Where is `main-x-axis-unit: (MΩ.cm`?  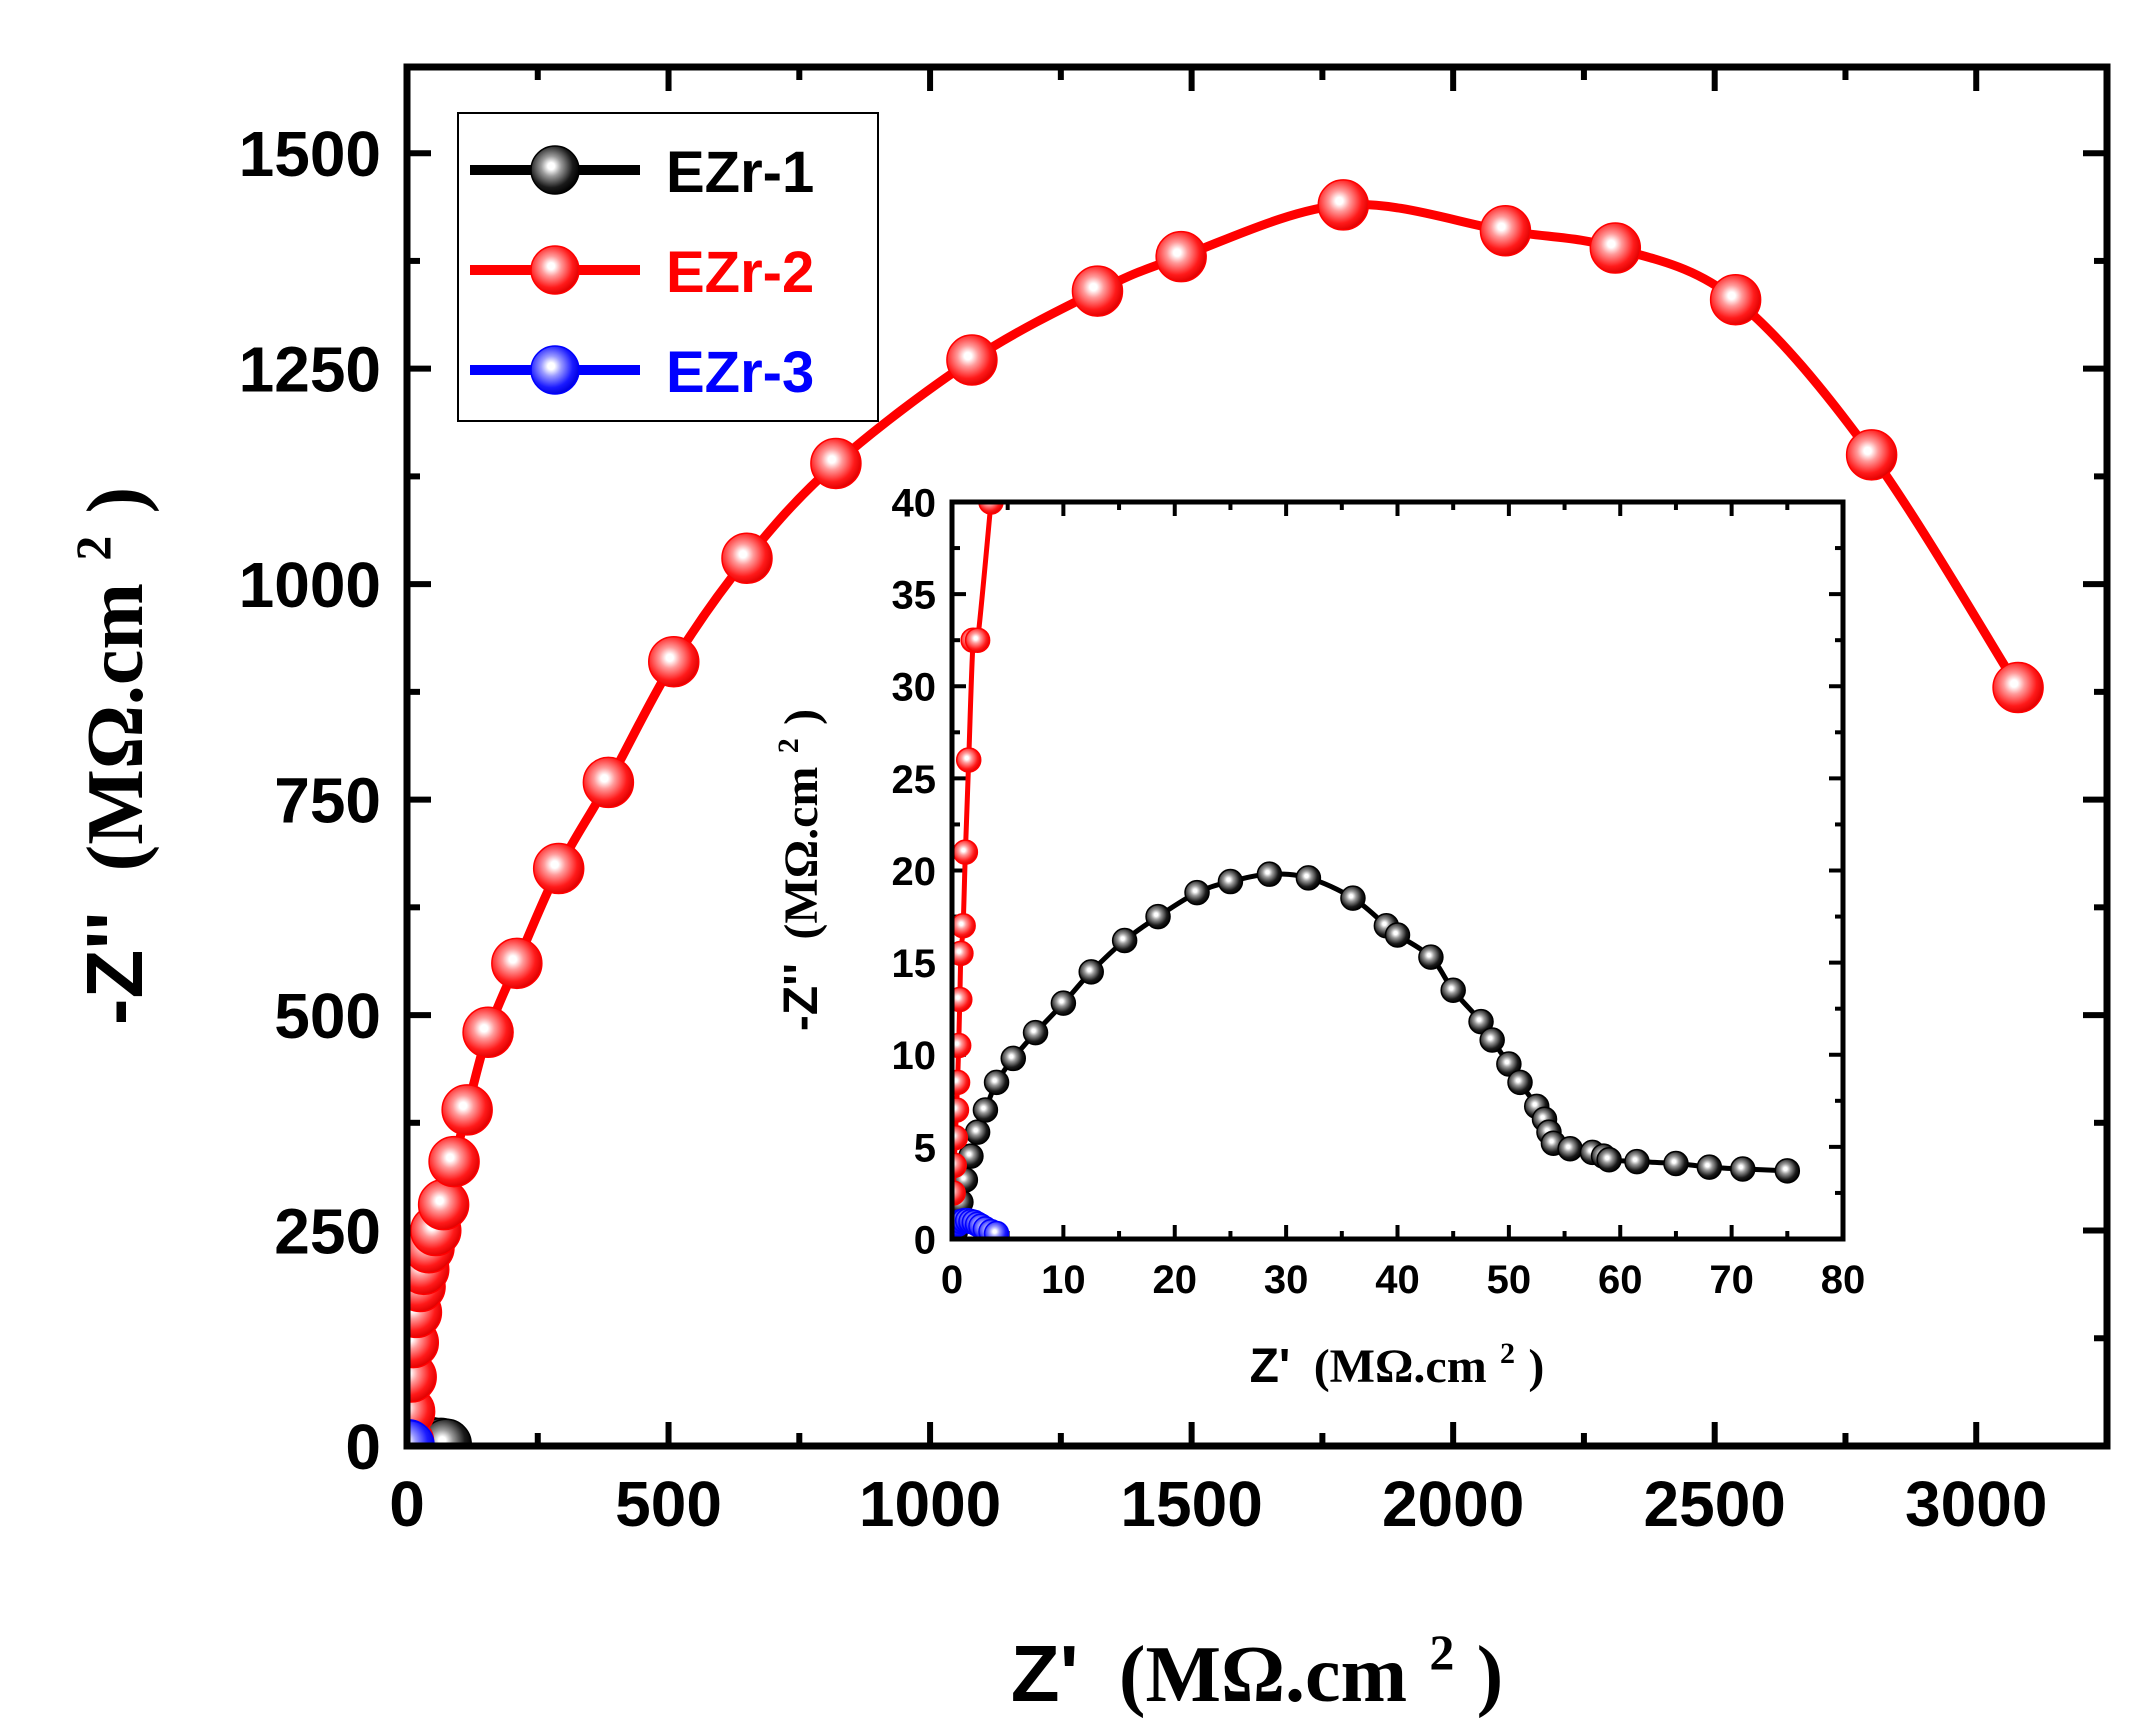 main-x-axis-unit: (MΩ.cm is located at coordinates (1263, 1675).